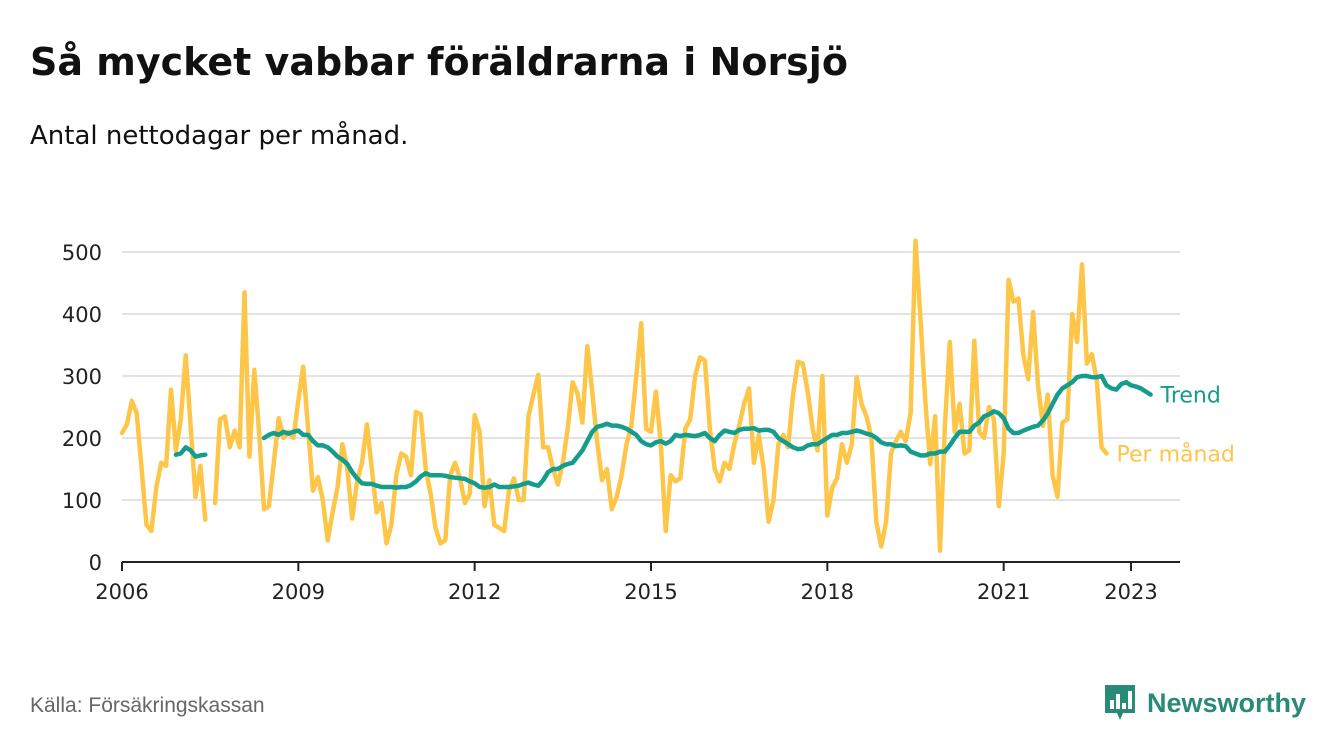 The image size is (1340, 753). I want to click on x-tick-label: 2021, so click(1003, 592).